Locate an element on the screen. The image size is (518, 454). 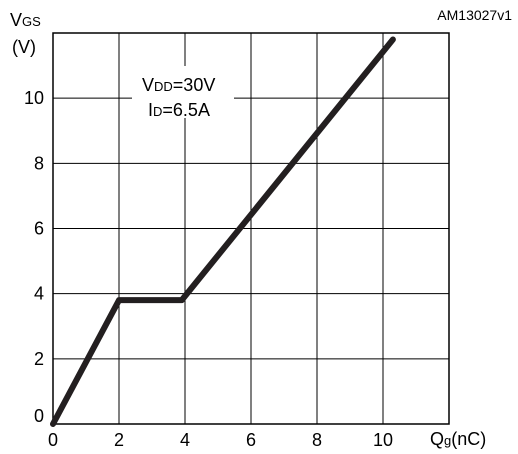
y-tick-labels: 0 2 4 6 8 10 is located at coordinates (34, 257).